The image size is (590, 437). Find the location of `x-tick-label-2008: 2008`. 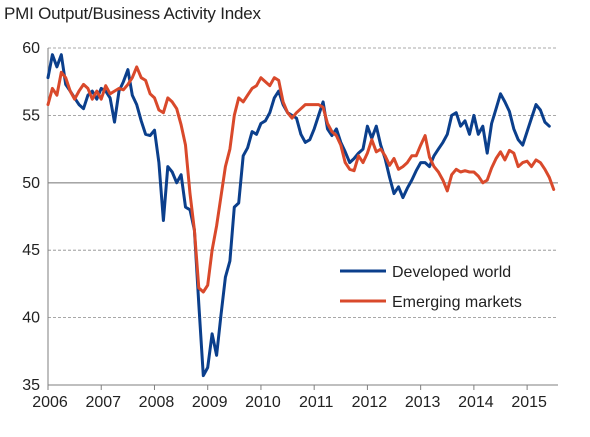

x-tick-label-2008: 2008 is located at coordinates (157, 402).